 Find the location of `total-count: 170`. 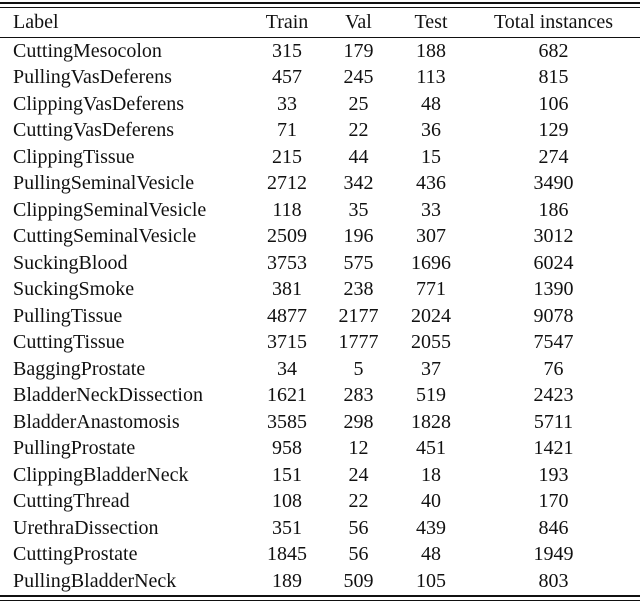

total-count: 170 is located at coordinates (553, 501).